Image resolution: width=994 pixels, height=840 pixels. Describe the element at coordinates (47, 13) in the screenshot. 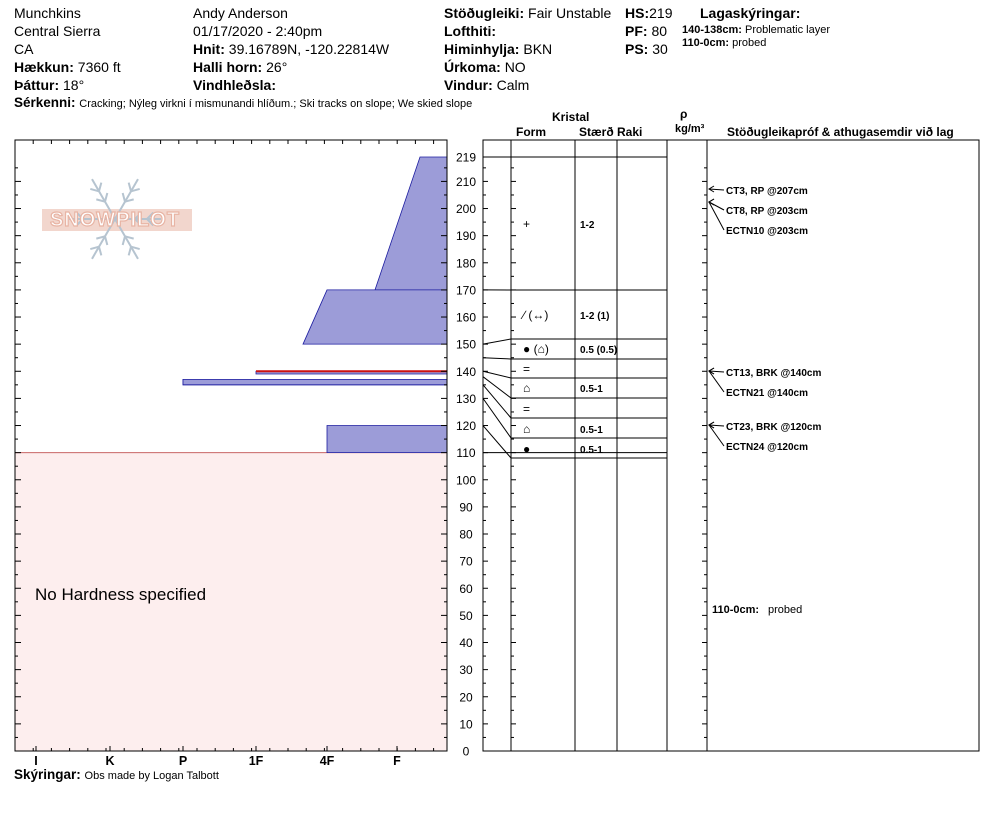

I see `location: Munchkins` at that location.